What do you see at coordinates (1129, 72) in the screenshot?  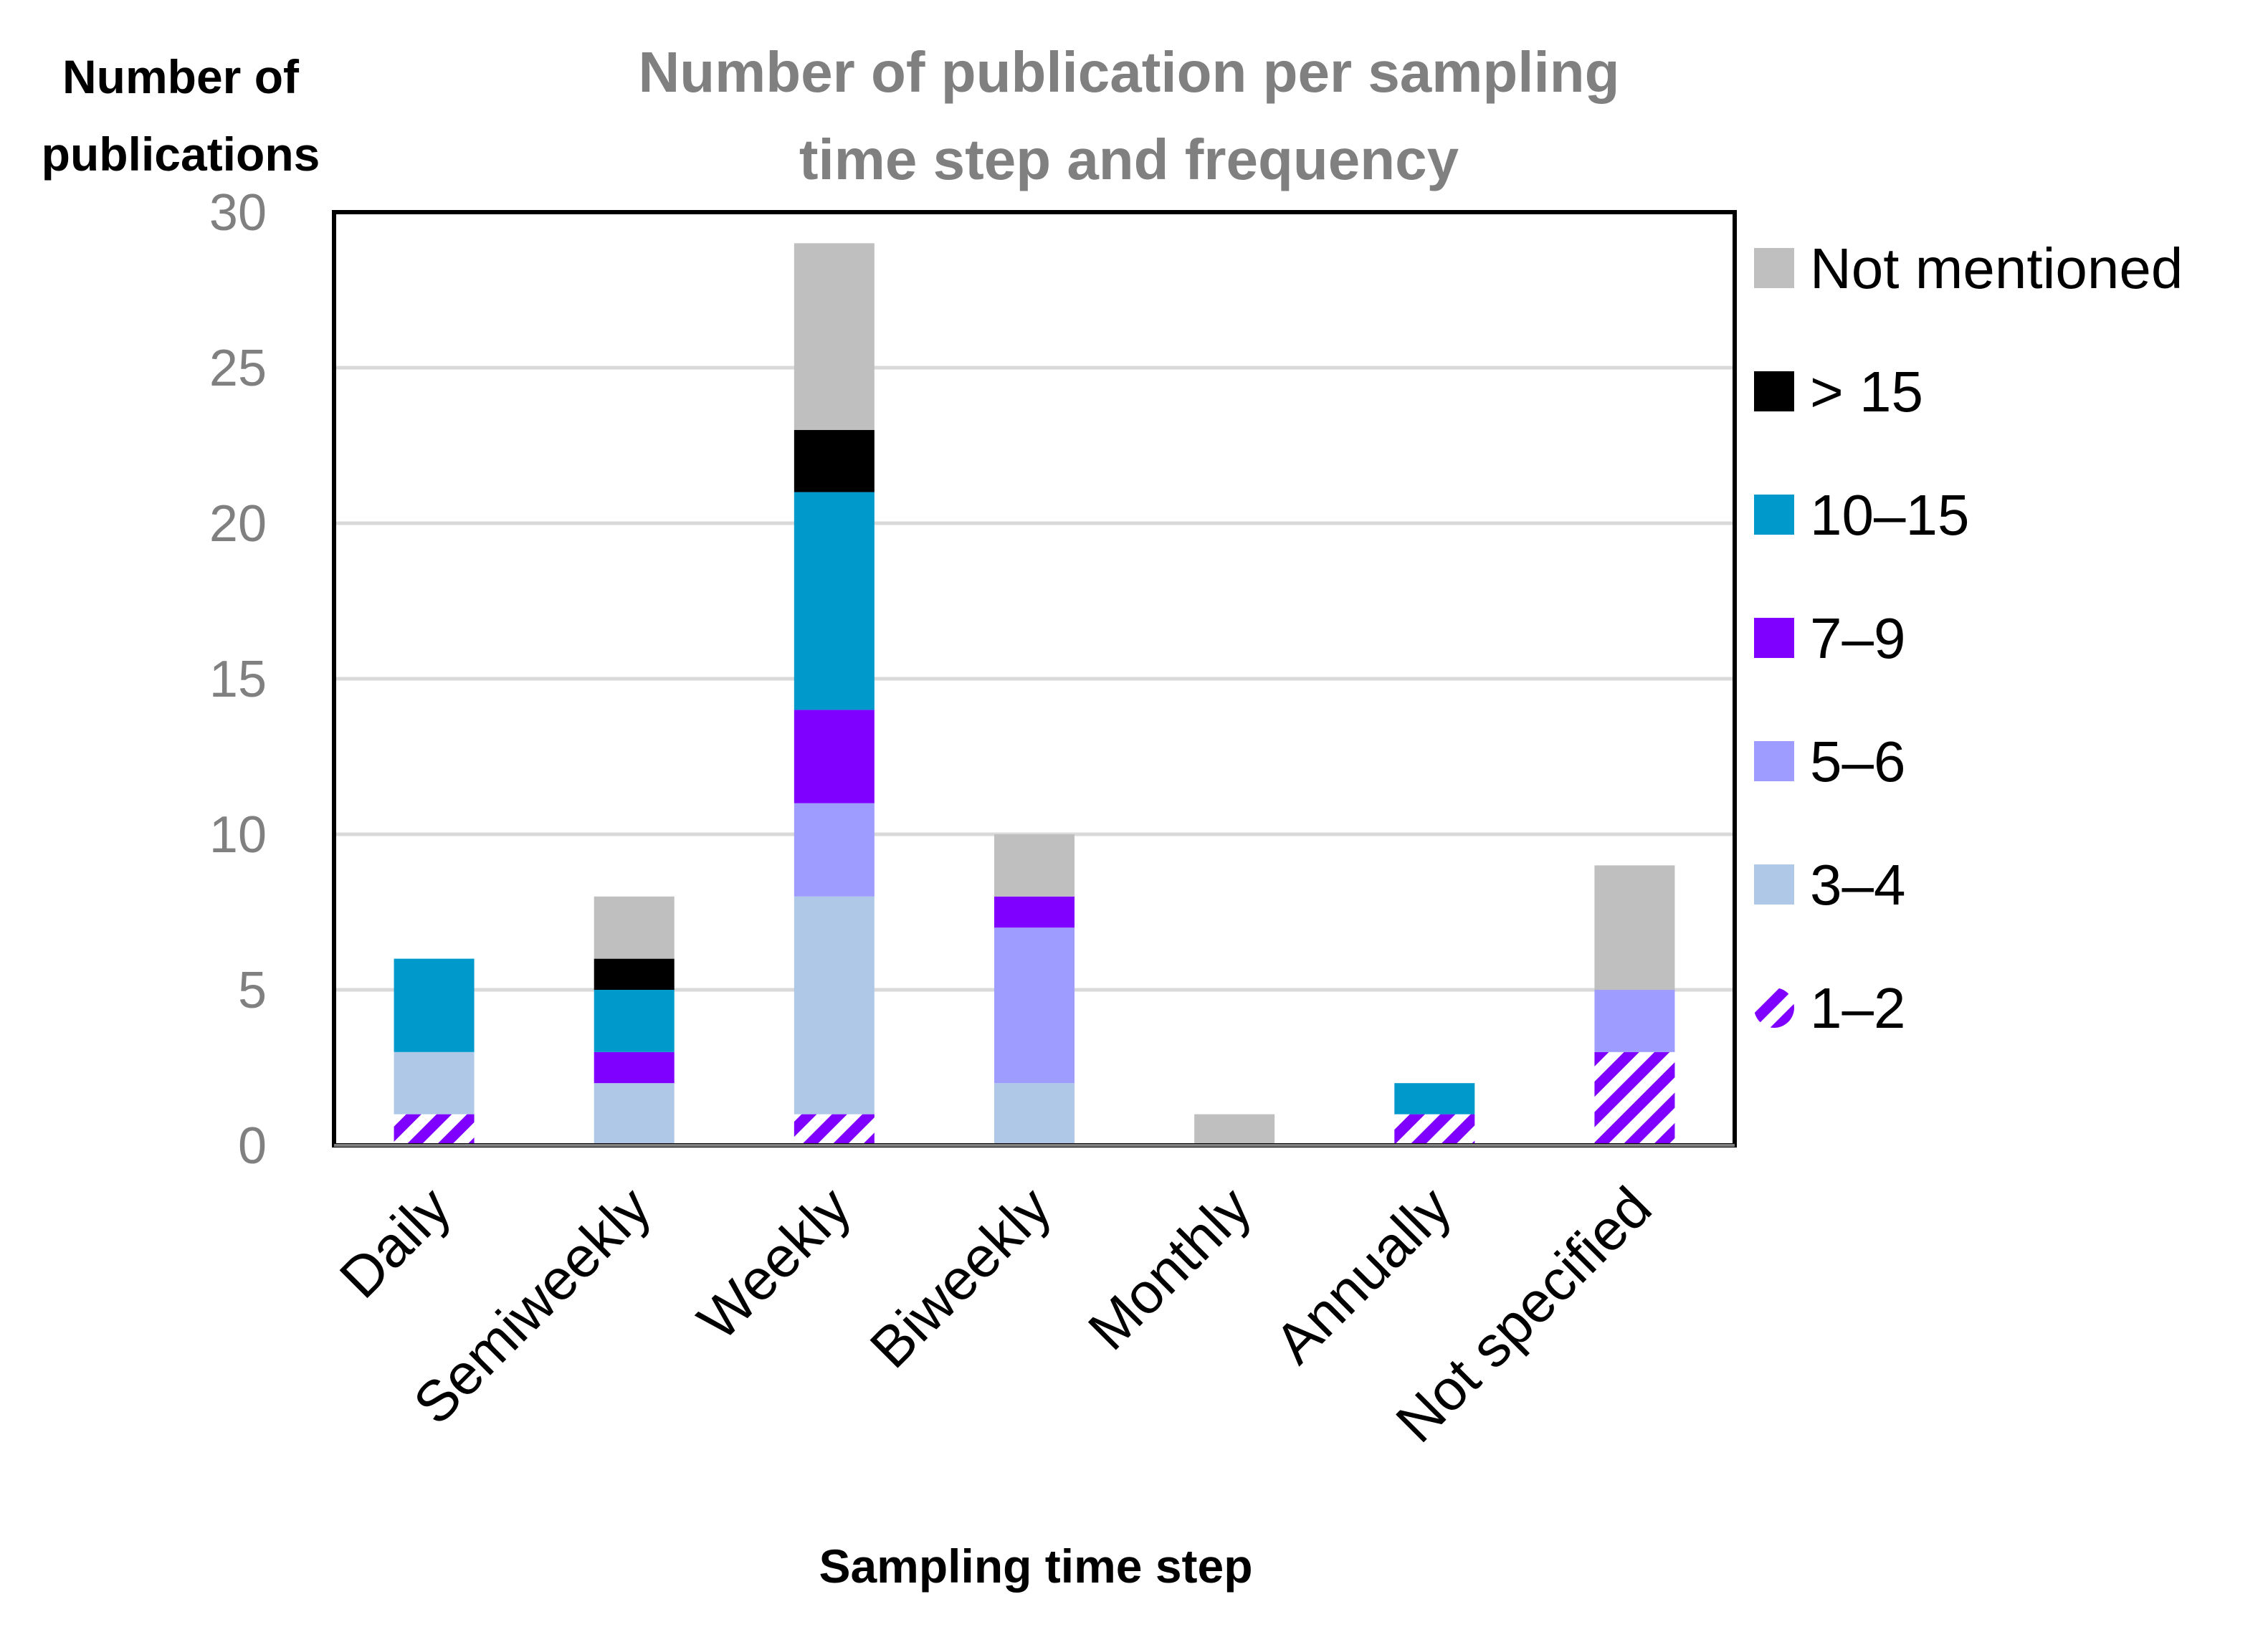 I see `chart-title-line-1: Number of publication per sampling` at bounding box center [1129, 72].